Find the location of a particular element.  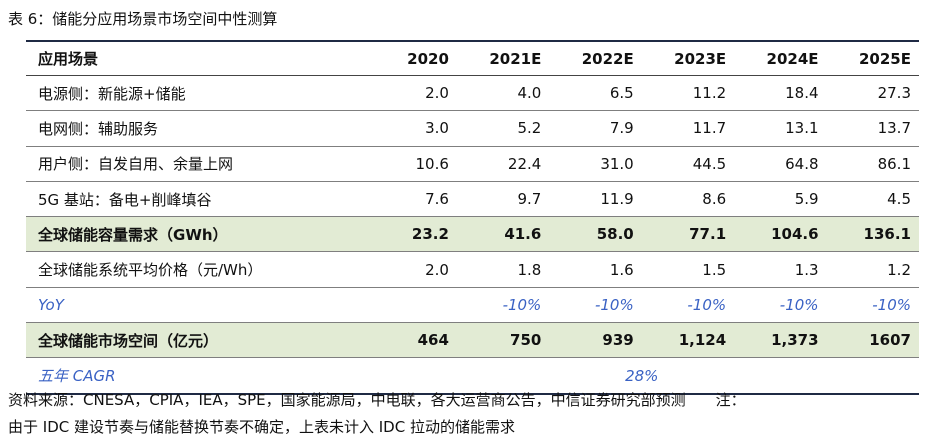

cell-value: 13.1 is located at coordinates (780, 128).